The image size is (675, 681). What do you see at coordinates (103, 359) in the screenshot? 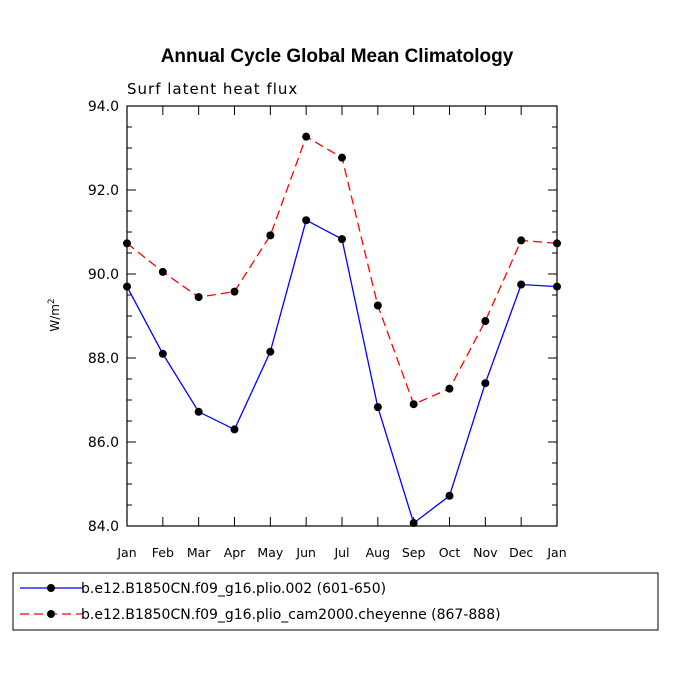
I see `y-tick-label: 88.0` at bounding box center [103, 359].